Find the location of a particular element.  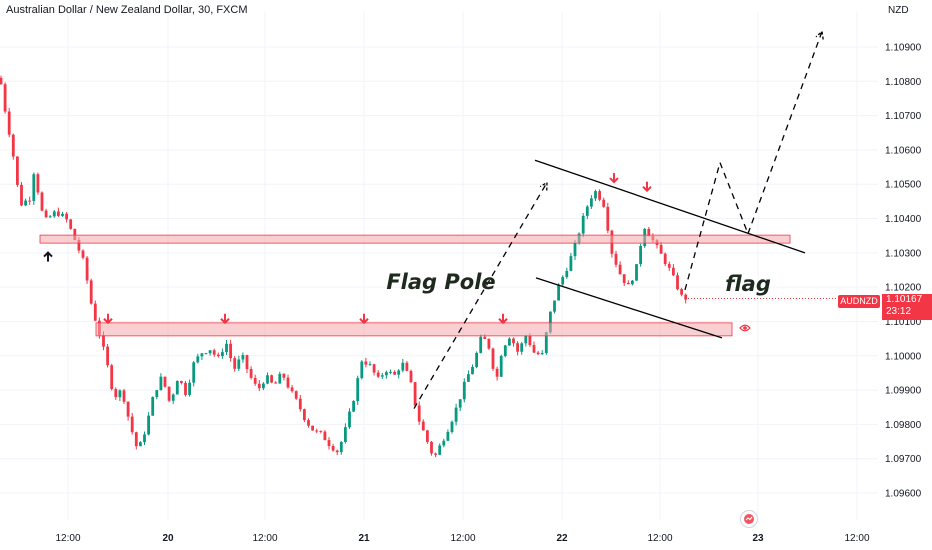

time-axis: 12:00 20 12:00 21 12:00 22 12:00 23 12:00 is located at coordinates (462, 538).